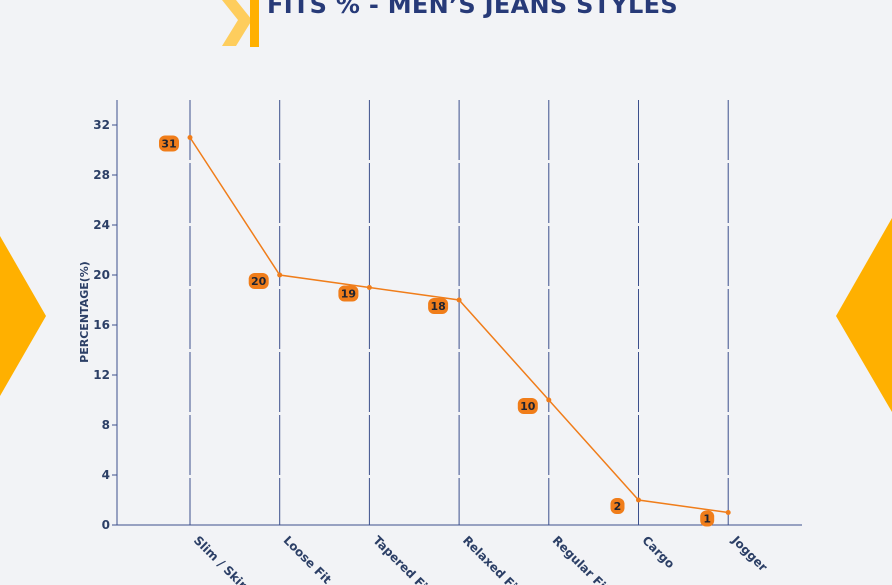  I want to click on data-label: 31, so click(168, 144).